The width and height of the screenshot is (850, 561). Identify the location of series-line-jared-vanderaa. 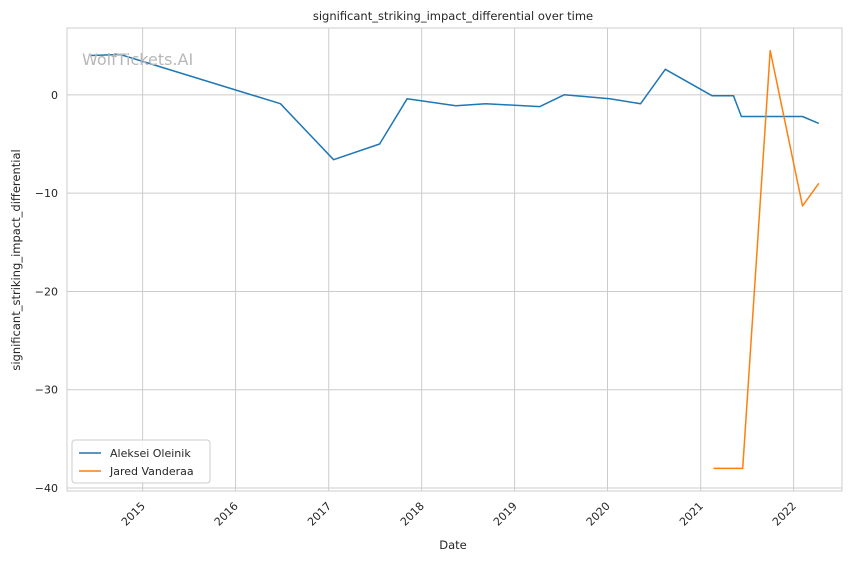
(766, 259).